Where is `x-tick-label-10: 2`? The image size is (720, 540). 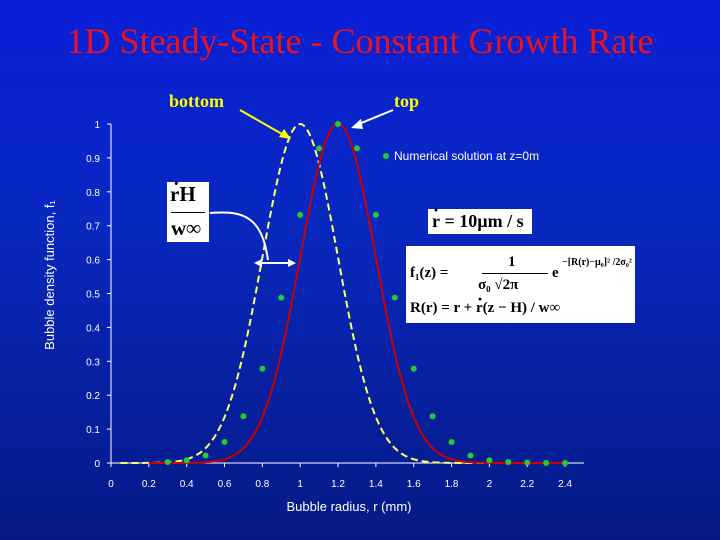
x-tick-label-10: 2 is located at coordinates (490, 484).